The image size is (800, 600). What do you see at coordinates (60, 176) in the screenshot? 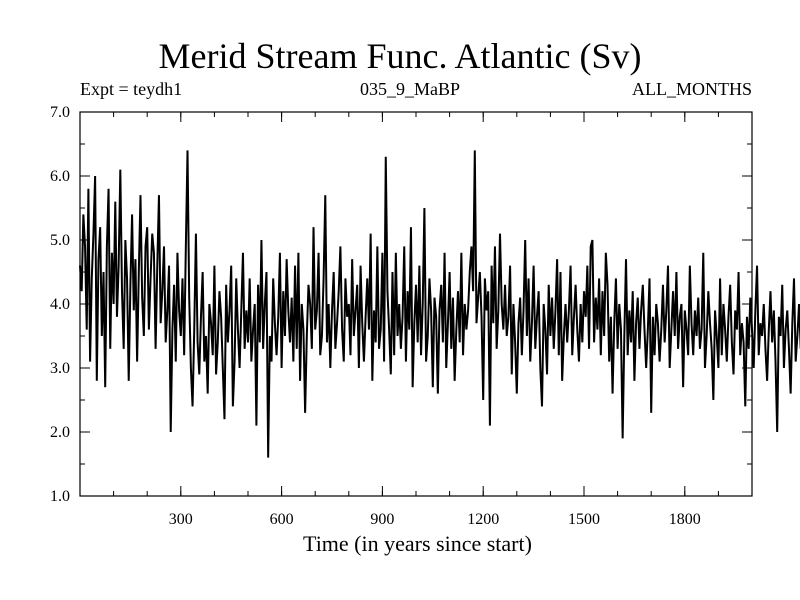
I see `y-tick-label: 6.0` at bounding box center [60, 176].